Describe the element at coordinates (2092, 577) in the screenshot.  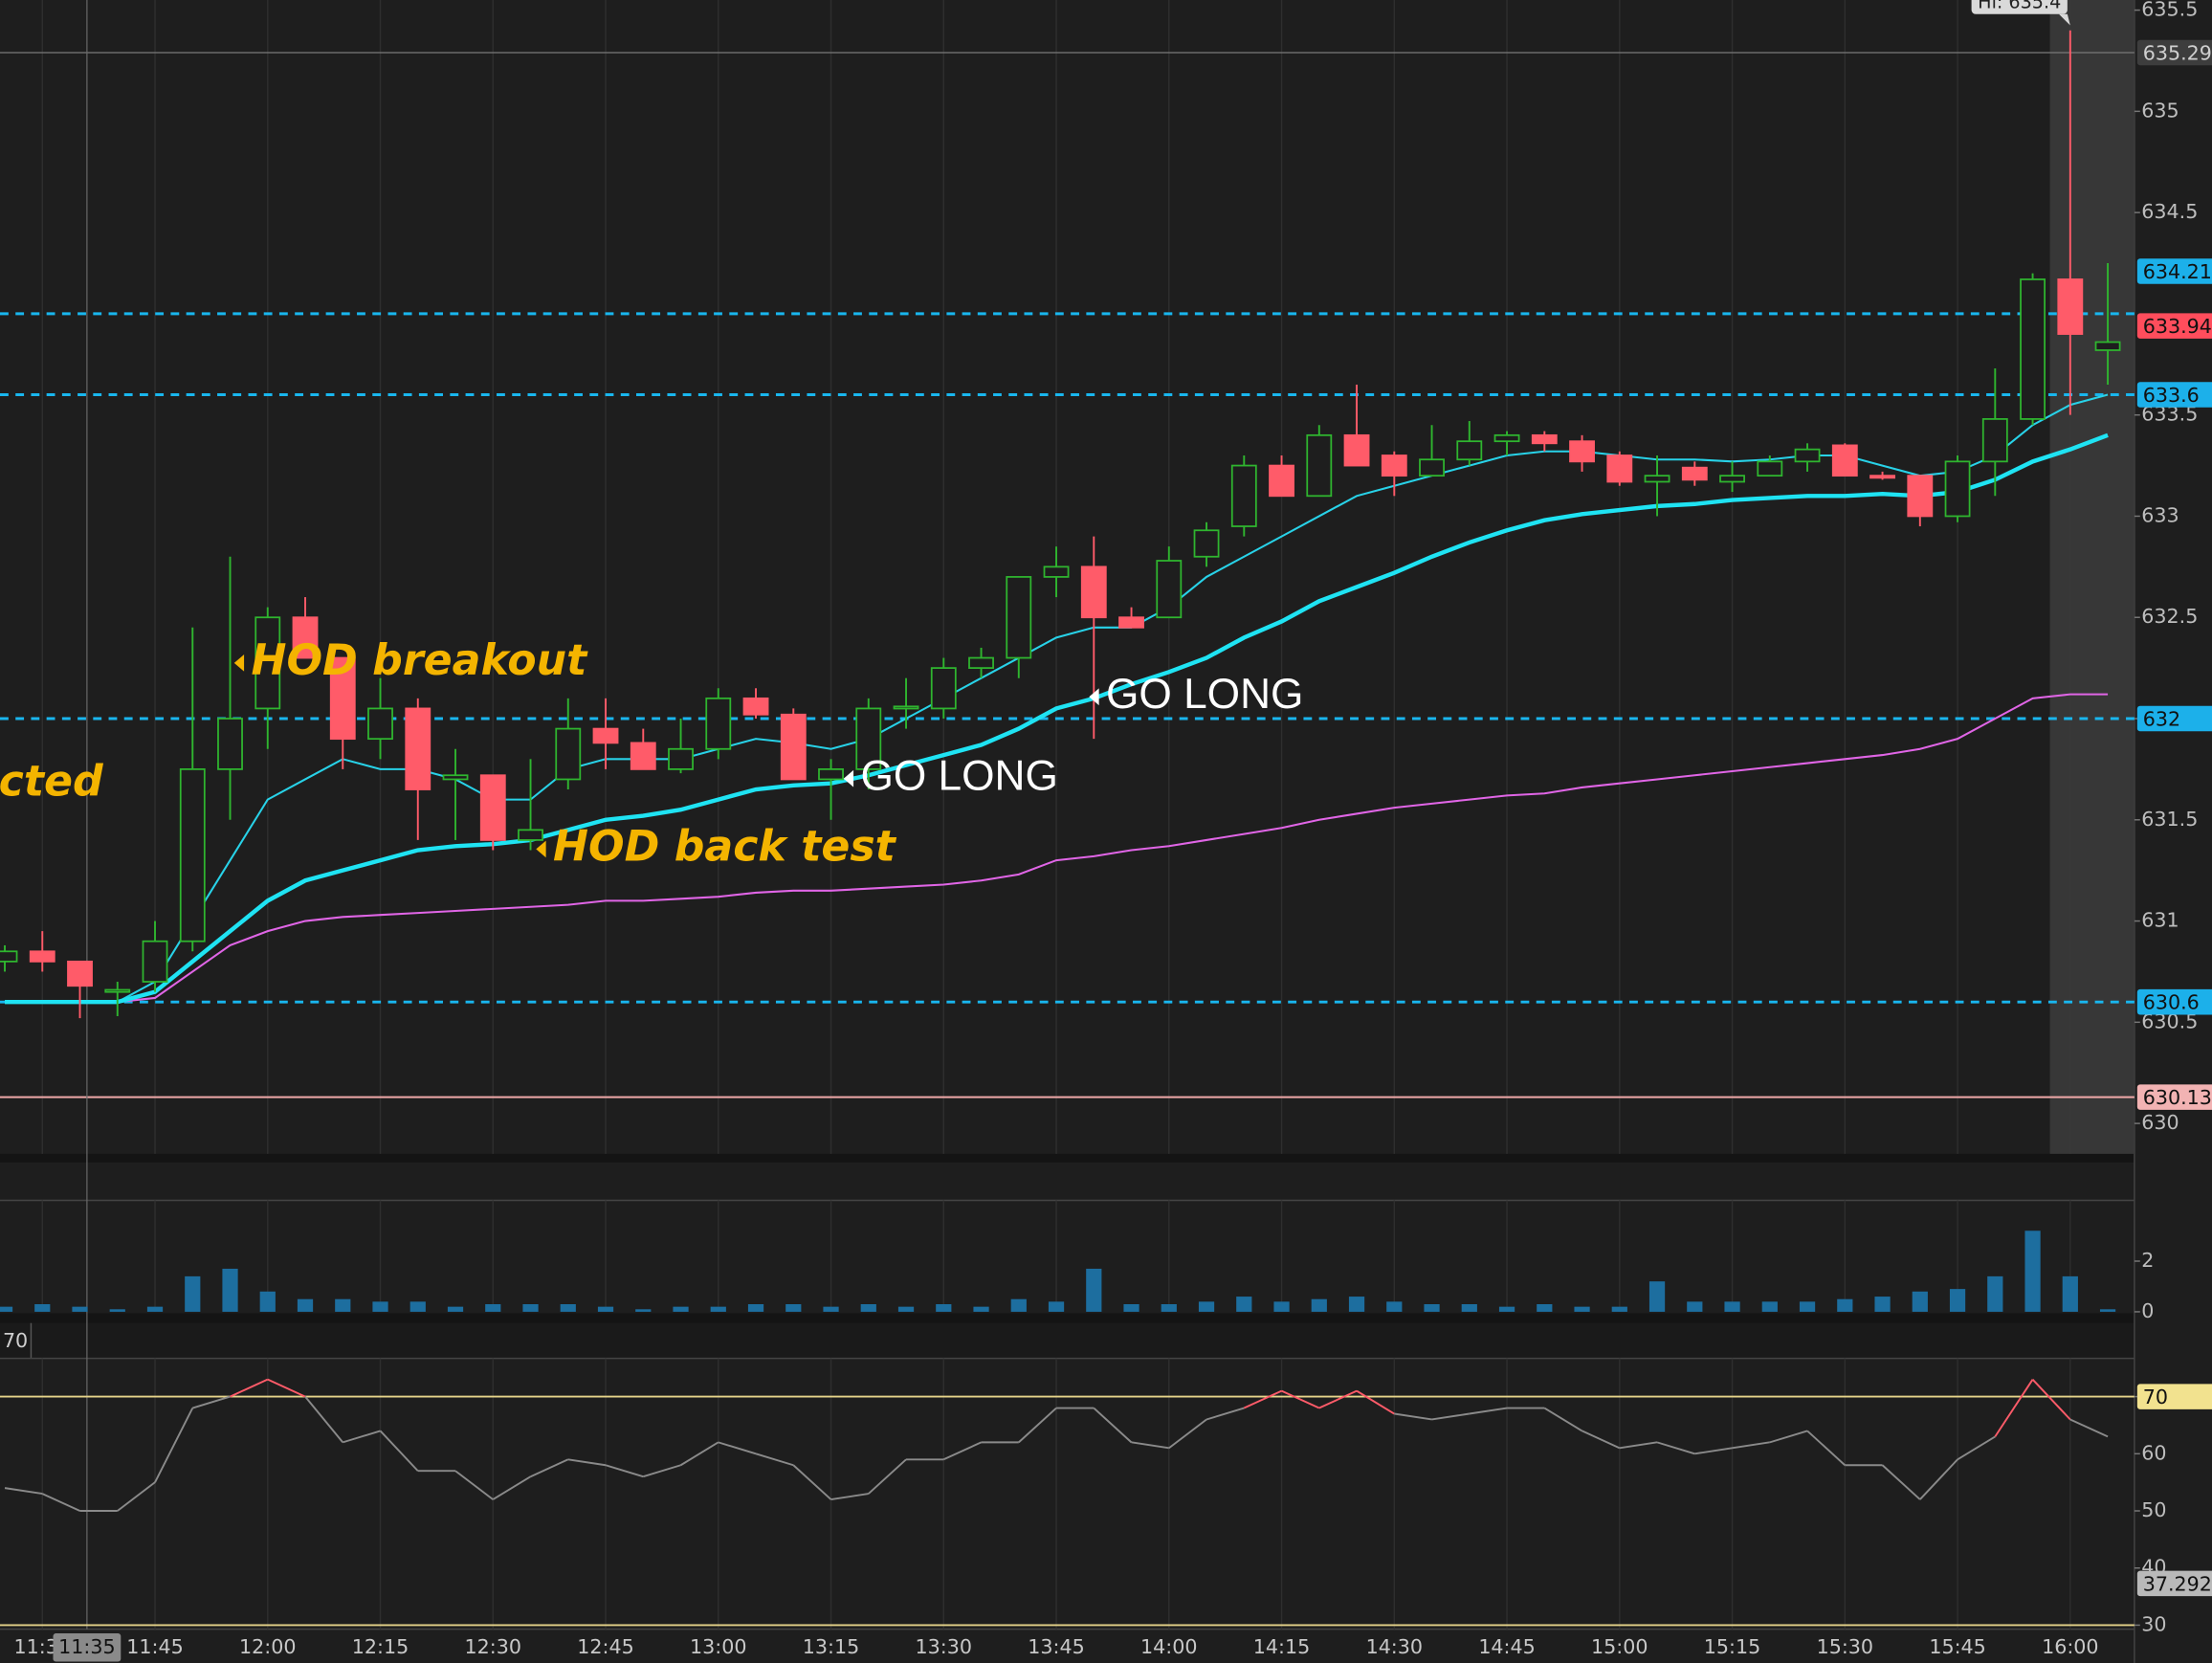
I see `last-bar-highlight` at that location.